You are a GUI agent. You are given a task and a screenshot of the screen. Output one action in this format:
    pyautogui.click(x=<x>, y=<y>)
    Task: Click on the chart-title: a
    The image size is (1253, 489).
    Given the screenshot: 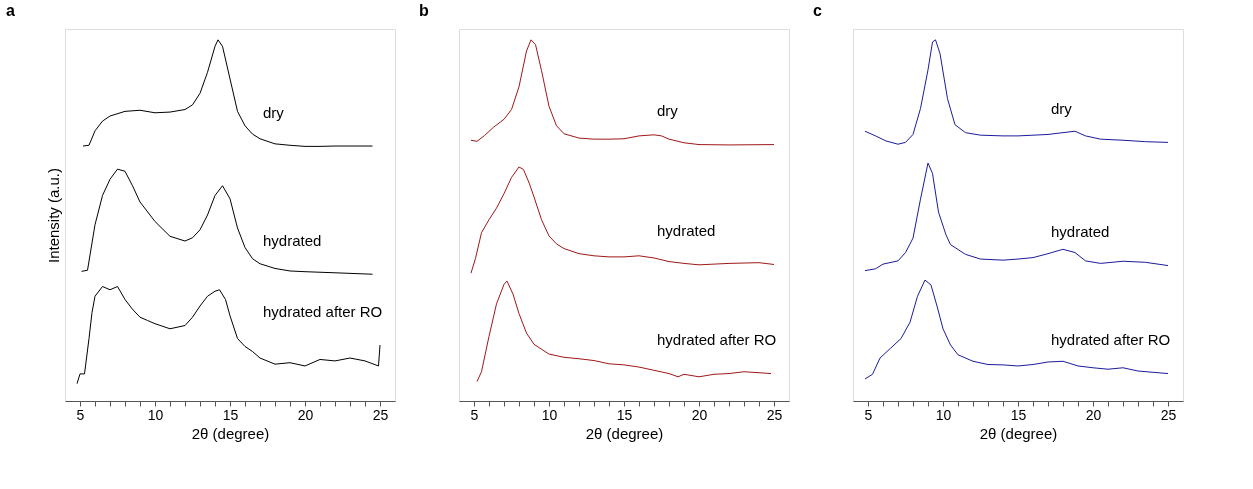 What is the action you would take?
    pyautogui.click(x=10, y=10)
    